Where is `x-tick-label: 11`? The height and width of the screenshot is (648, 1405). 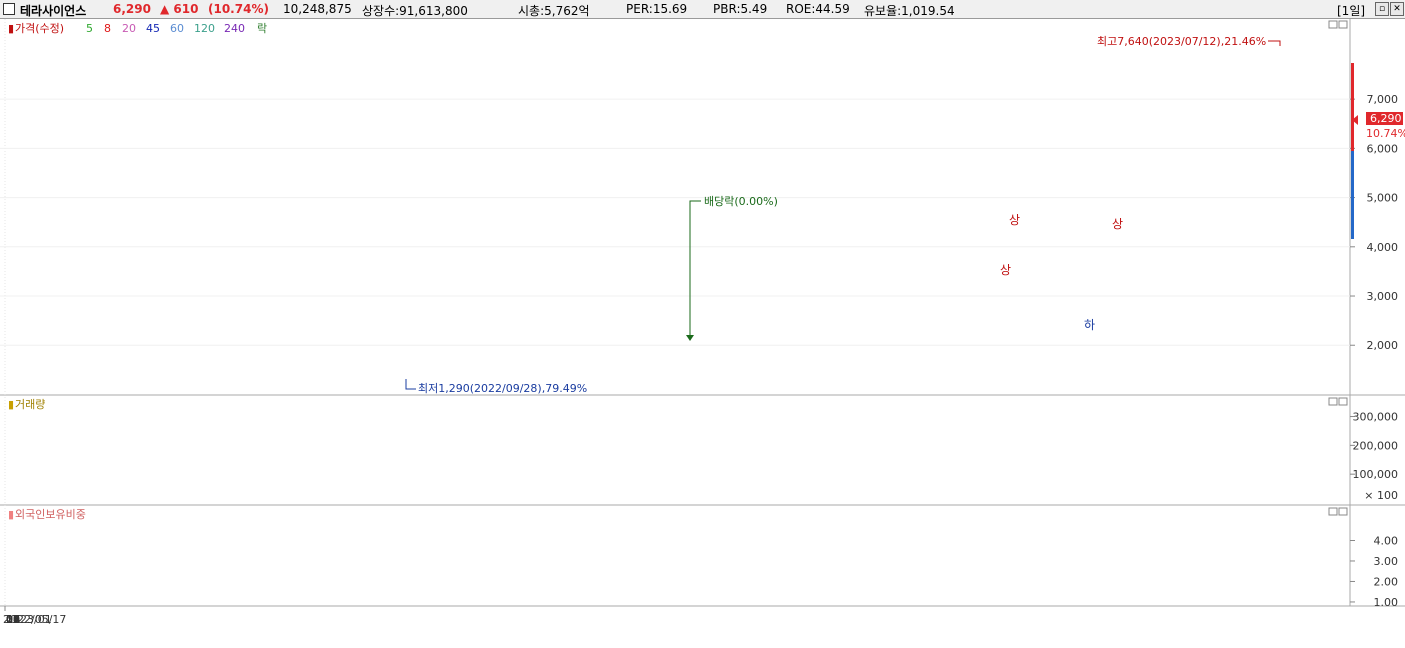 x-tick-label: 11 is located at coordinates (13, 619).